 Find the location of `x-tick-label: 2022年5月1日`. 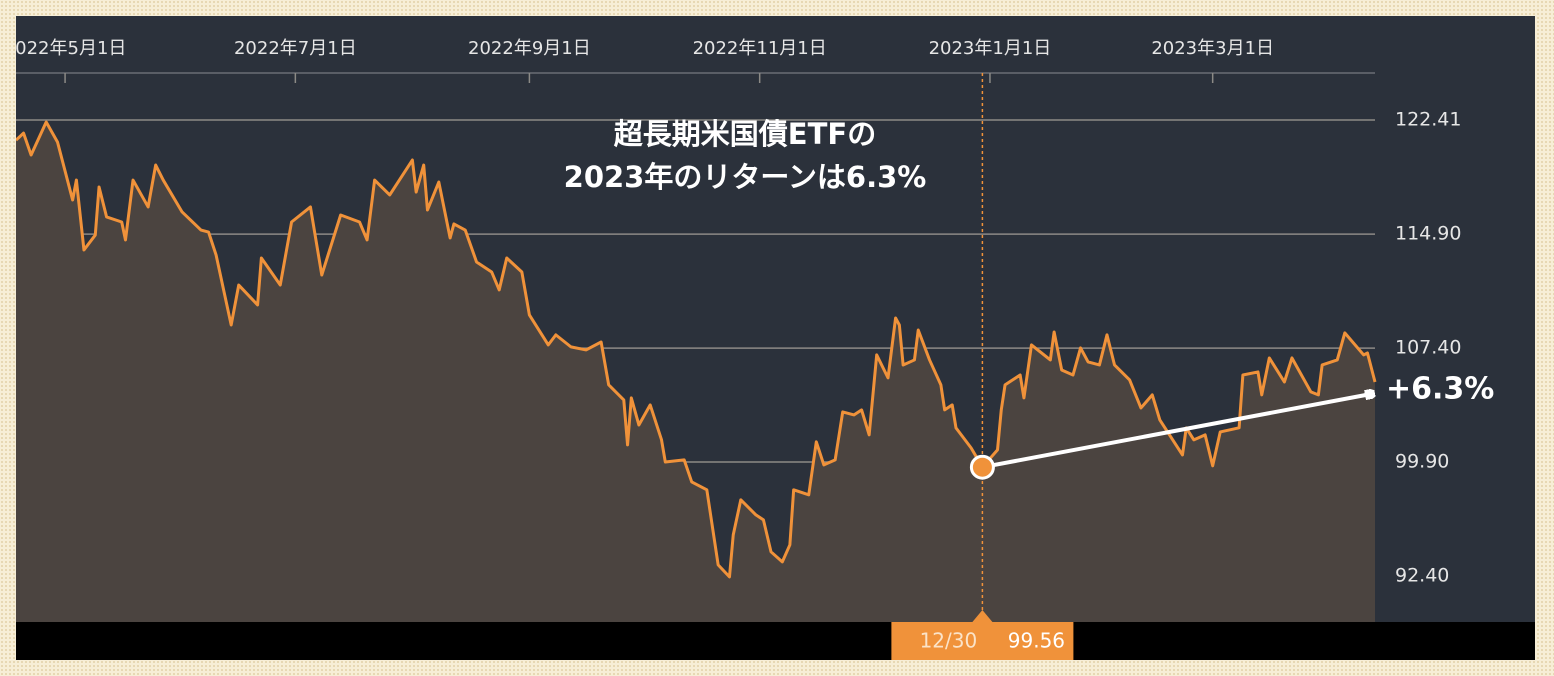

x-tick-label: 2022年5月1日 is located at coordinates (65, 48).